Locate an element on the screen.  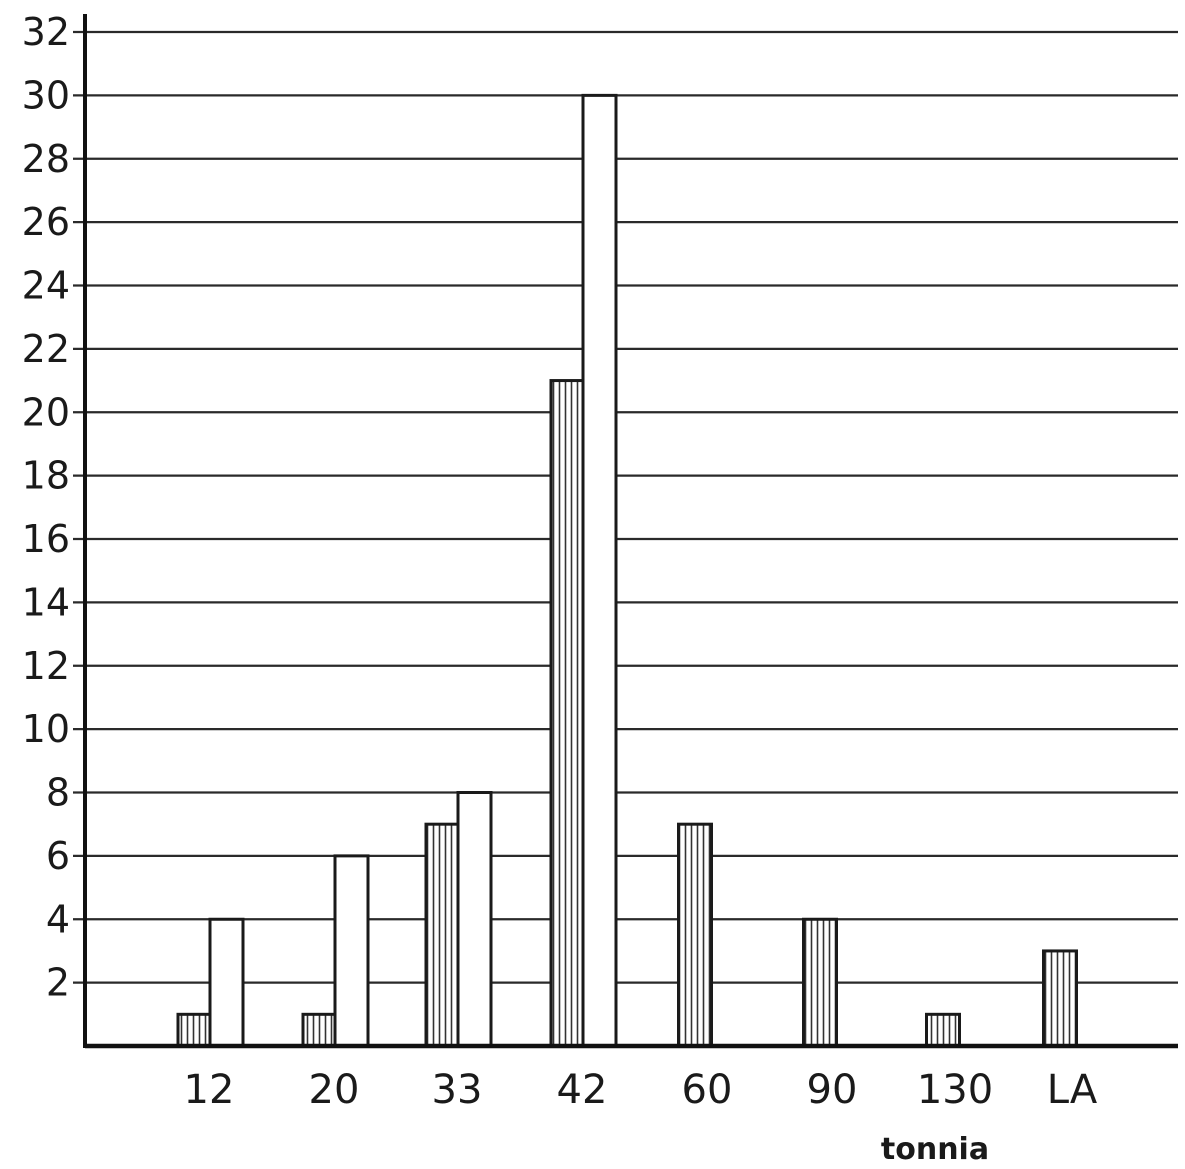
y-tick-label: 2 is located at coordinates (58, 983).